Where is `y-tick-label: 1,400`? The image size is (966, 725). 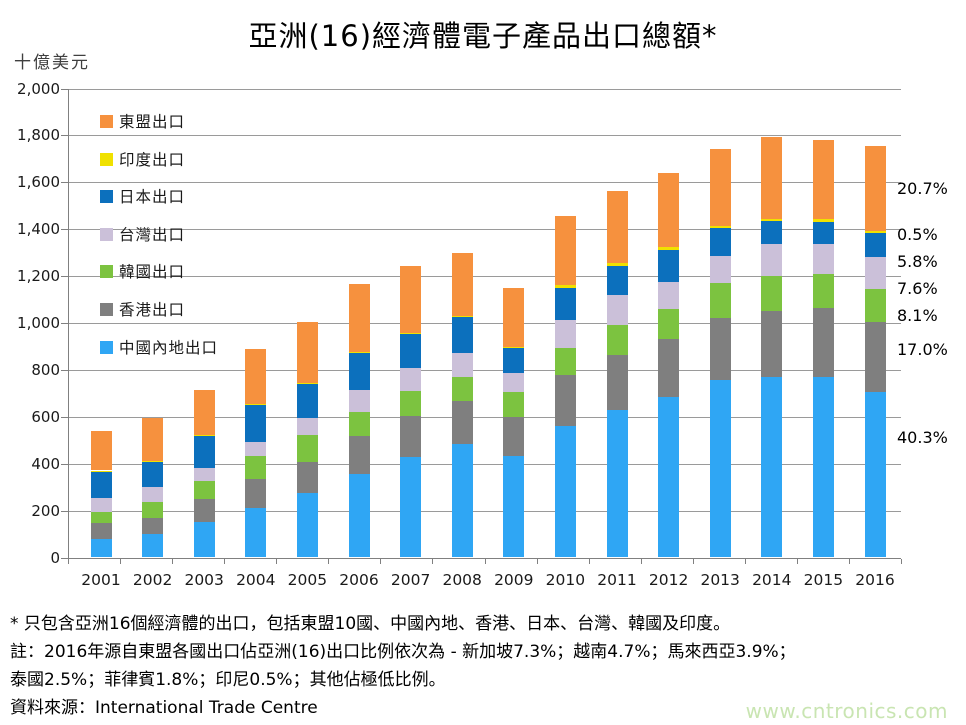
y-tick-label: 1,400 is located at coordinates (38, 229).